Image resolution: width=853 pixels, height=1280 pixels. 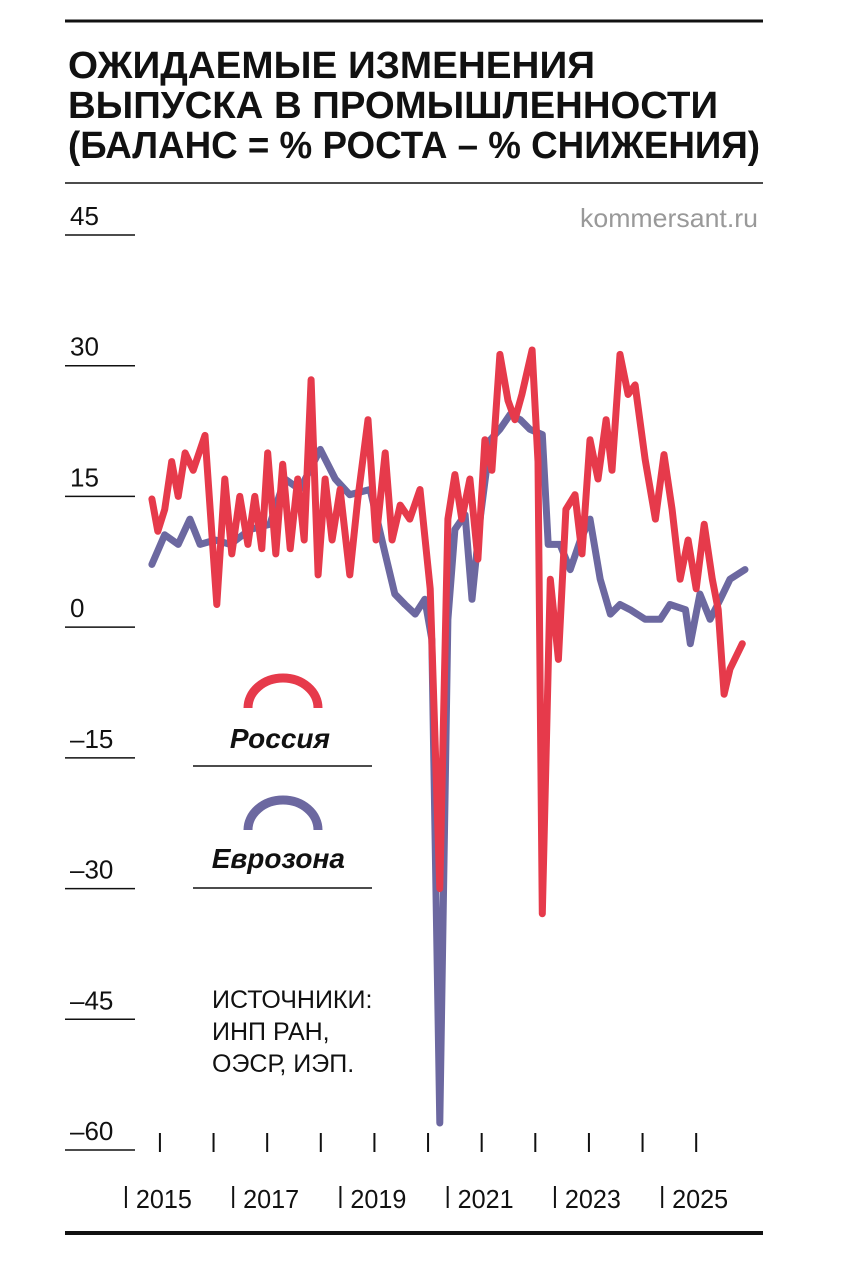 What do you see at coordinates (378, 1199) in the screenshot?
I see `x-tick-label: 2019` at bounding box center [378, 1199].